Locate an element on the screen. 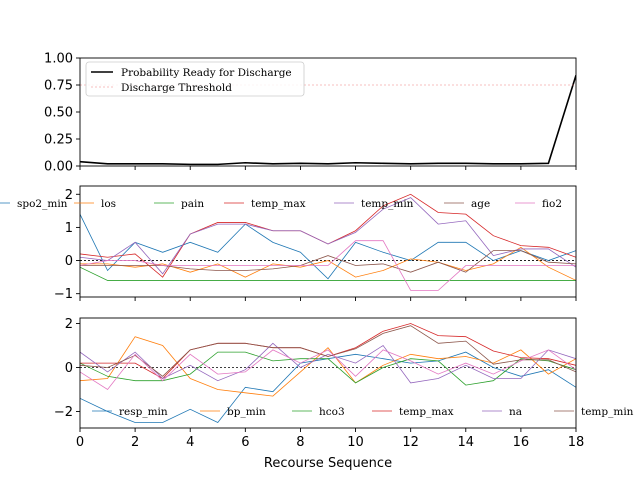 The height and width of the screenshot is (480, 640). series-line-hco3 is located at coordinates (328, 368).